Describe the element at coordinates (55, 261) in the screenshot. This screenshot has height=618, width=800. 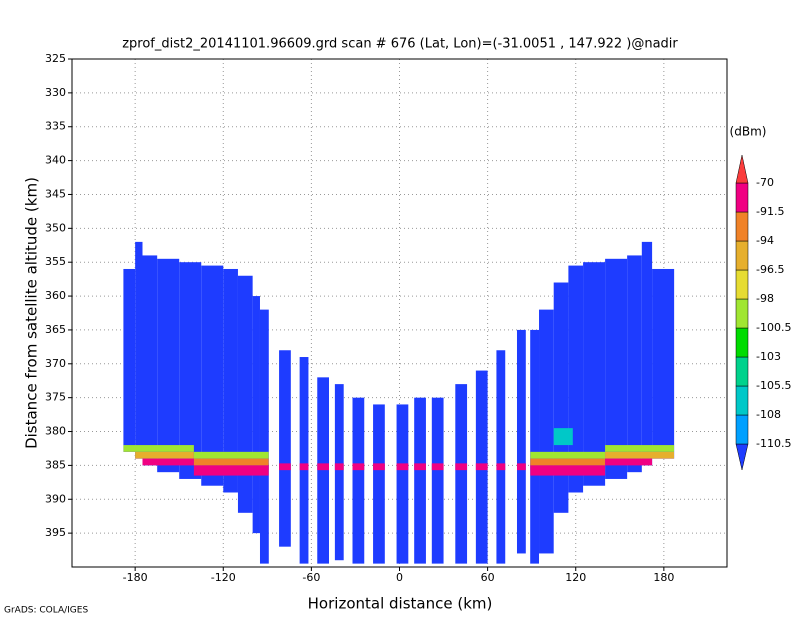
I see `y-tick-label: 355` at that location.